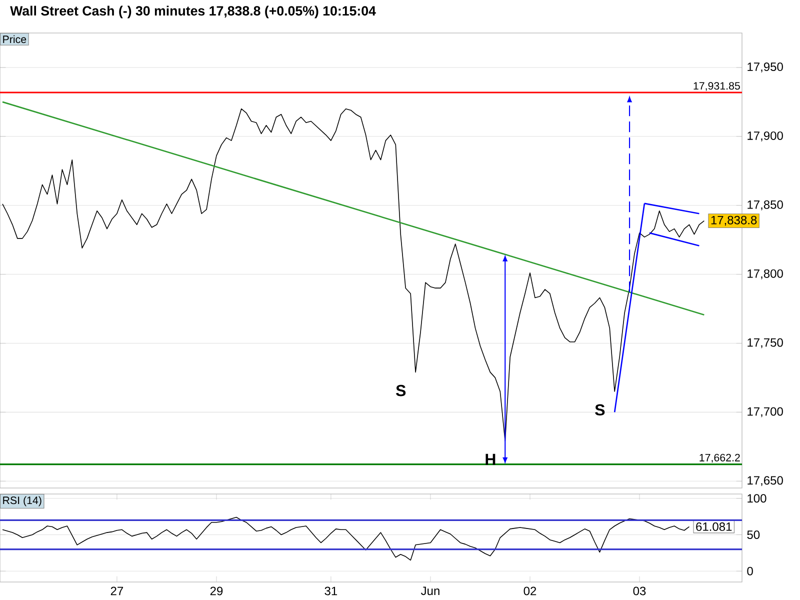 This screenshot has width=800, height=600. What do you see at coordinates (765, 481) in the screenshot?
I see `y-tick-label: 17,650` at bounding box center [765, 481].